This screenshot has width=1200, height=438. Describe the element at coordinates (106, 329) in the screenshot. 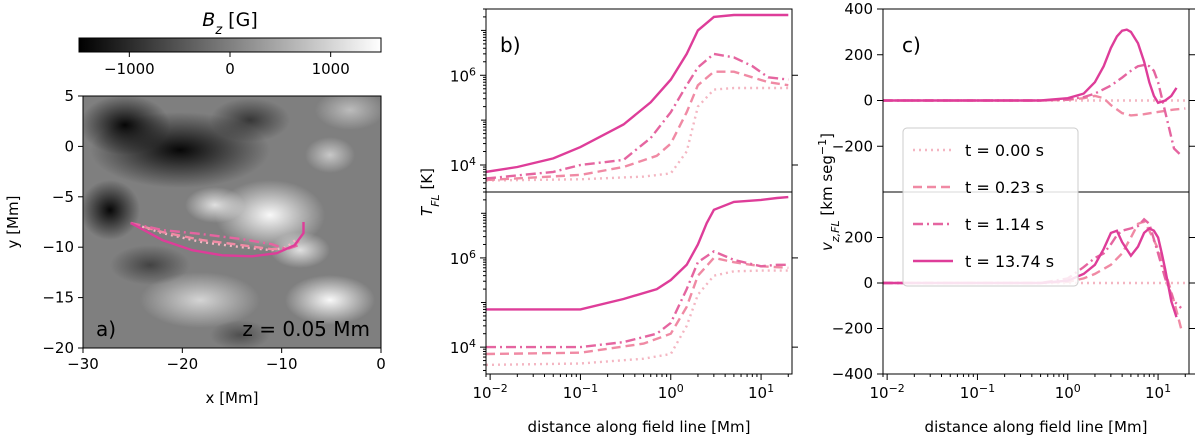

I see `panel-label-a: a)` at that location.